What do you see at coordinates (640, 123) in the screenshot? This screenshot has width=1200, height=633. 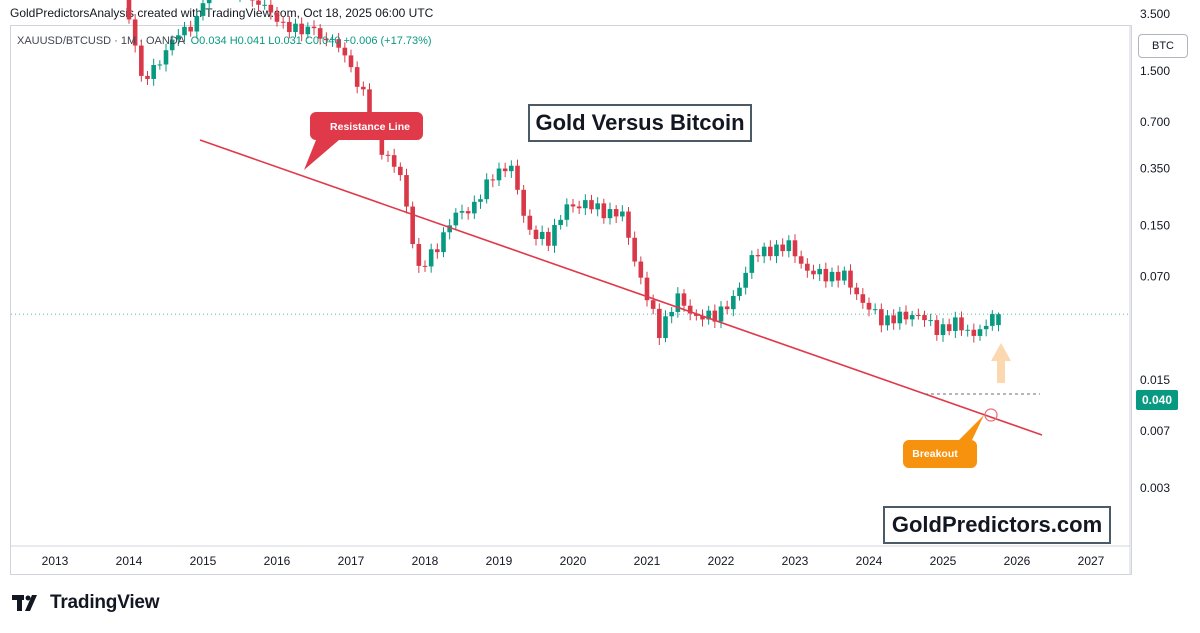 I see `chart-title: Gold Versus Bitcoin` at bounding box center [640, 123].